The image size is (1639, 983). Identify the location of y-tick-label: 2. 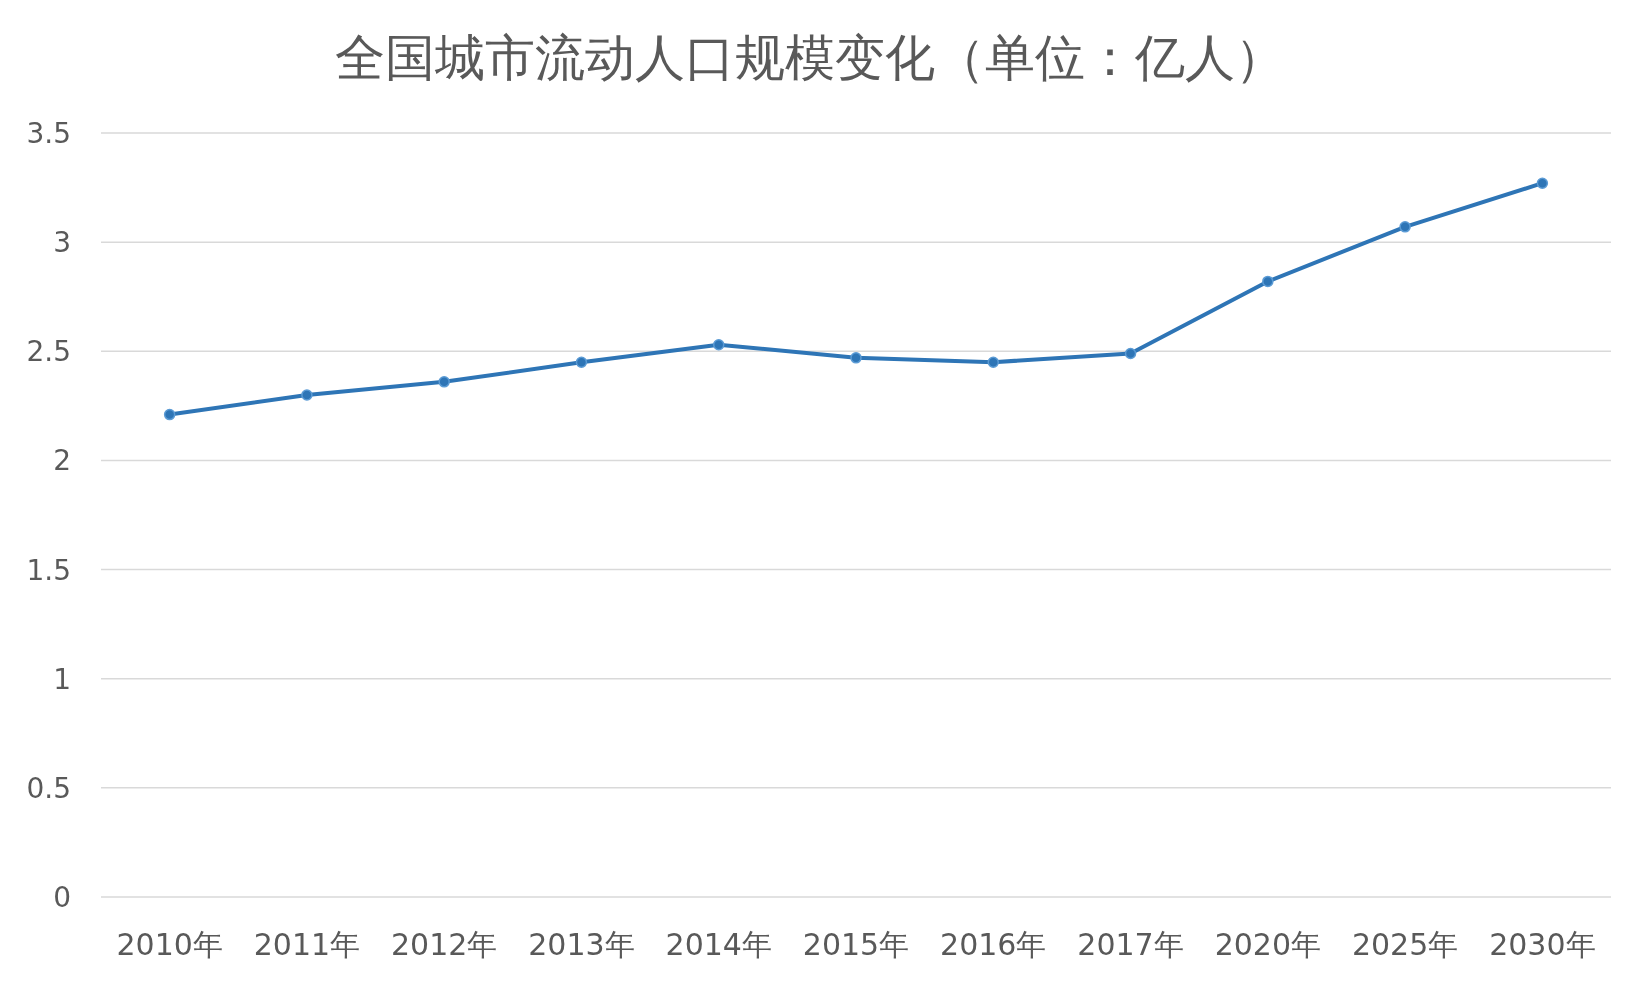
(62, 461).